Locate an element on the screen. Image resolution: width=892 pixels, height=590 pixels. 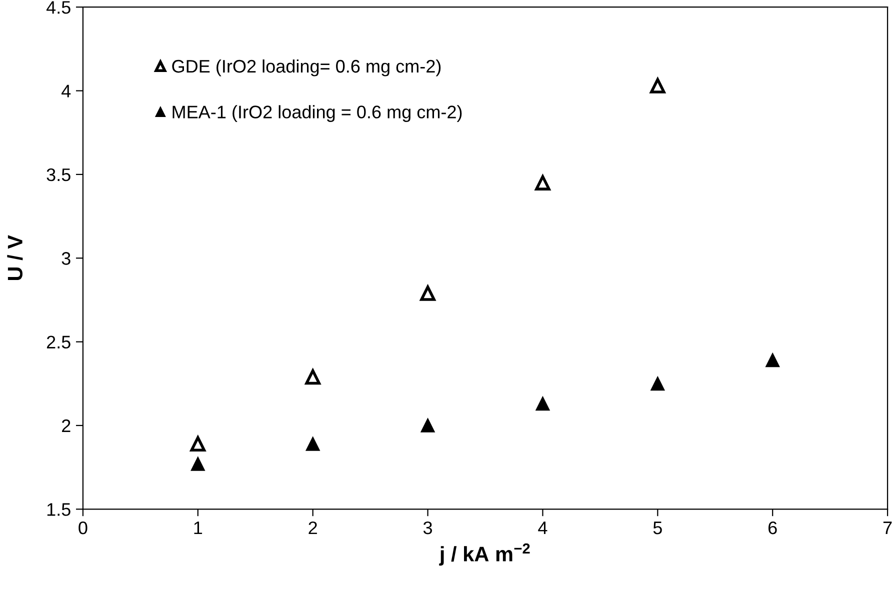
legend-label: MEA-1 (IrO2 loading = 0.6 mg cm-2) is located at coordinates (317, 113).